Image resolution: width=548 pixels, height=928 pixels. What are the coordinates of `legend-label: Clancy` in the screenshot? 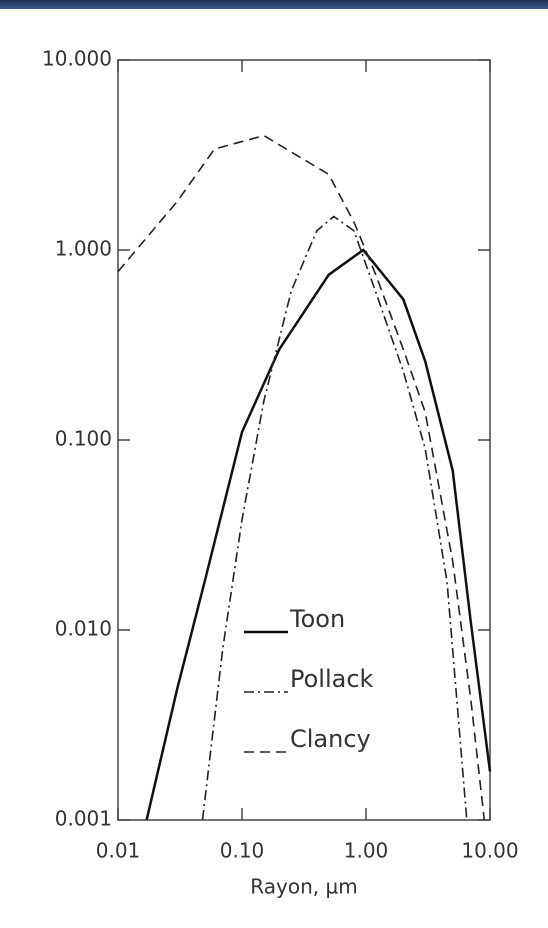 It's located at (330, 739).